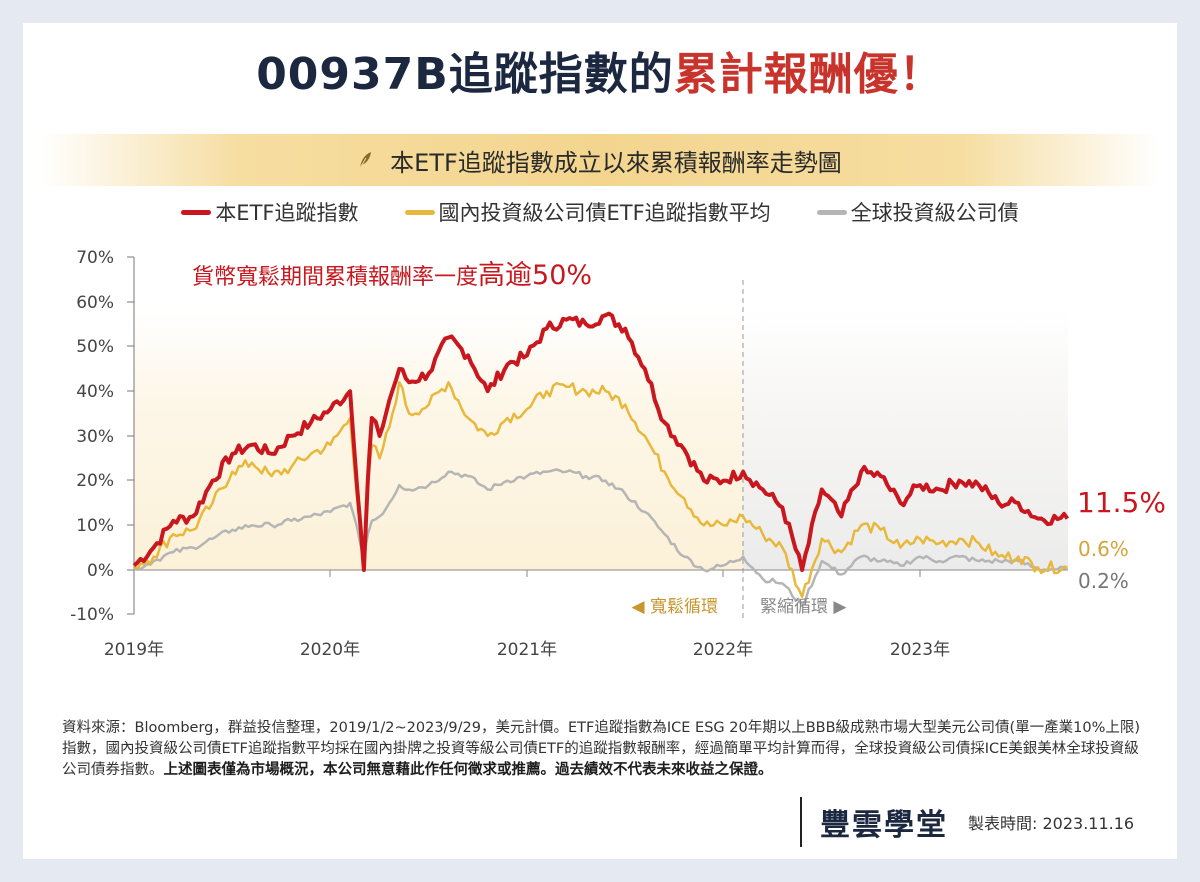  What do you see at coordinates (600, 538) in the screenshot?
I see `series-global-ig-line` at bounding box center [600, 538].